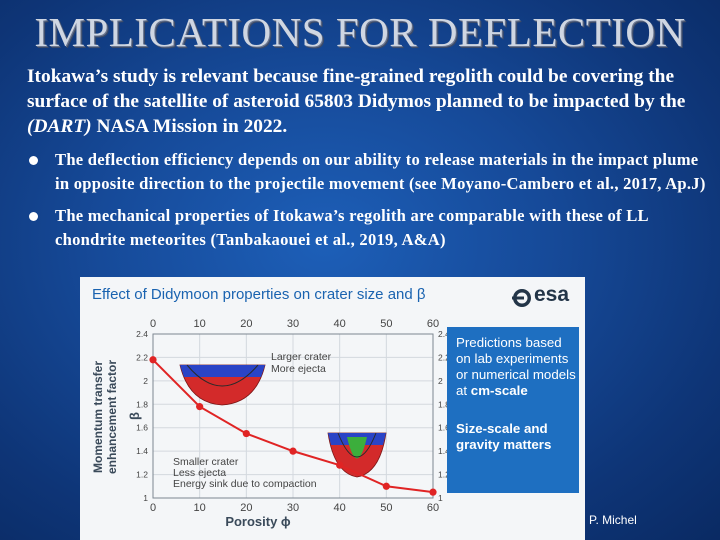 The width and height of the screenshot is (720, 540). Describe the element at coordinates (298, 369) in the screenshot. I see `large-crater-annotation: More ejecta` at that location.